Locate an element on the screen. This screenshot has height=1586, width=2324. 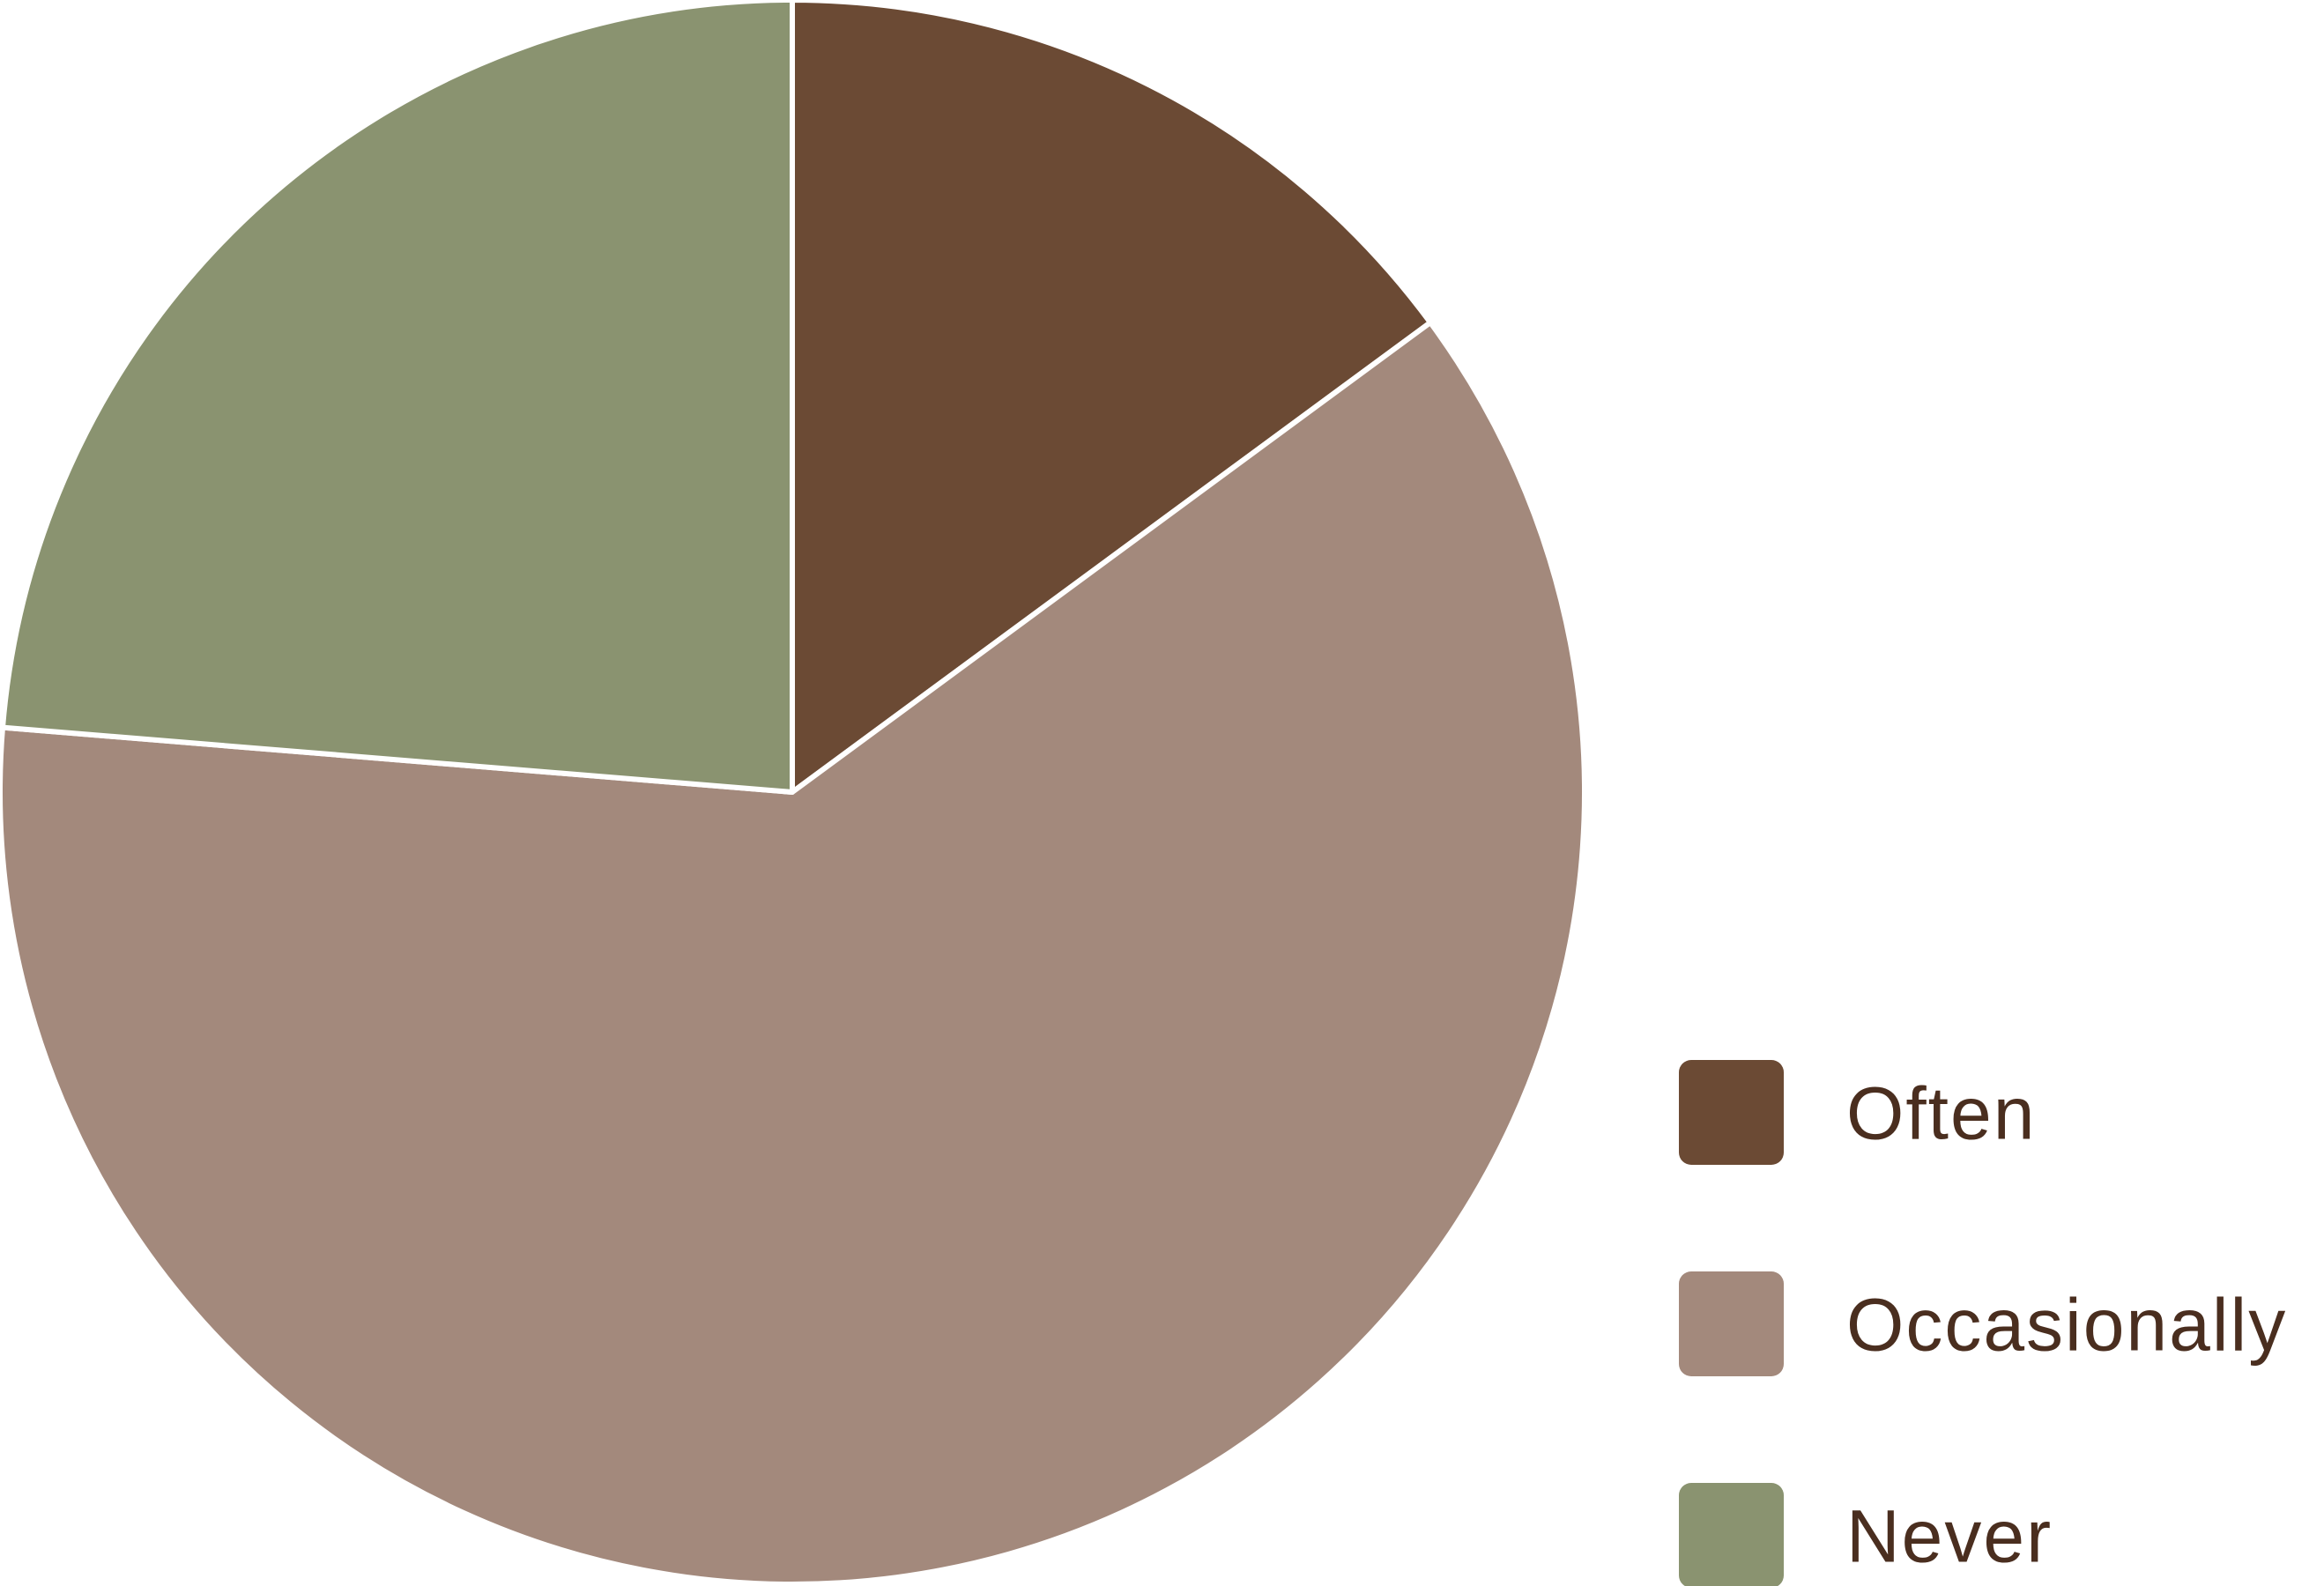
legend-item-occasionally: Occasionally is located at coordinates (1983, 1323).